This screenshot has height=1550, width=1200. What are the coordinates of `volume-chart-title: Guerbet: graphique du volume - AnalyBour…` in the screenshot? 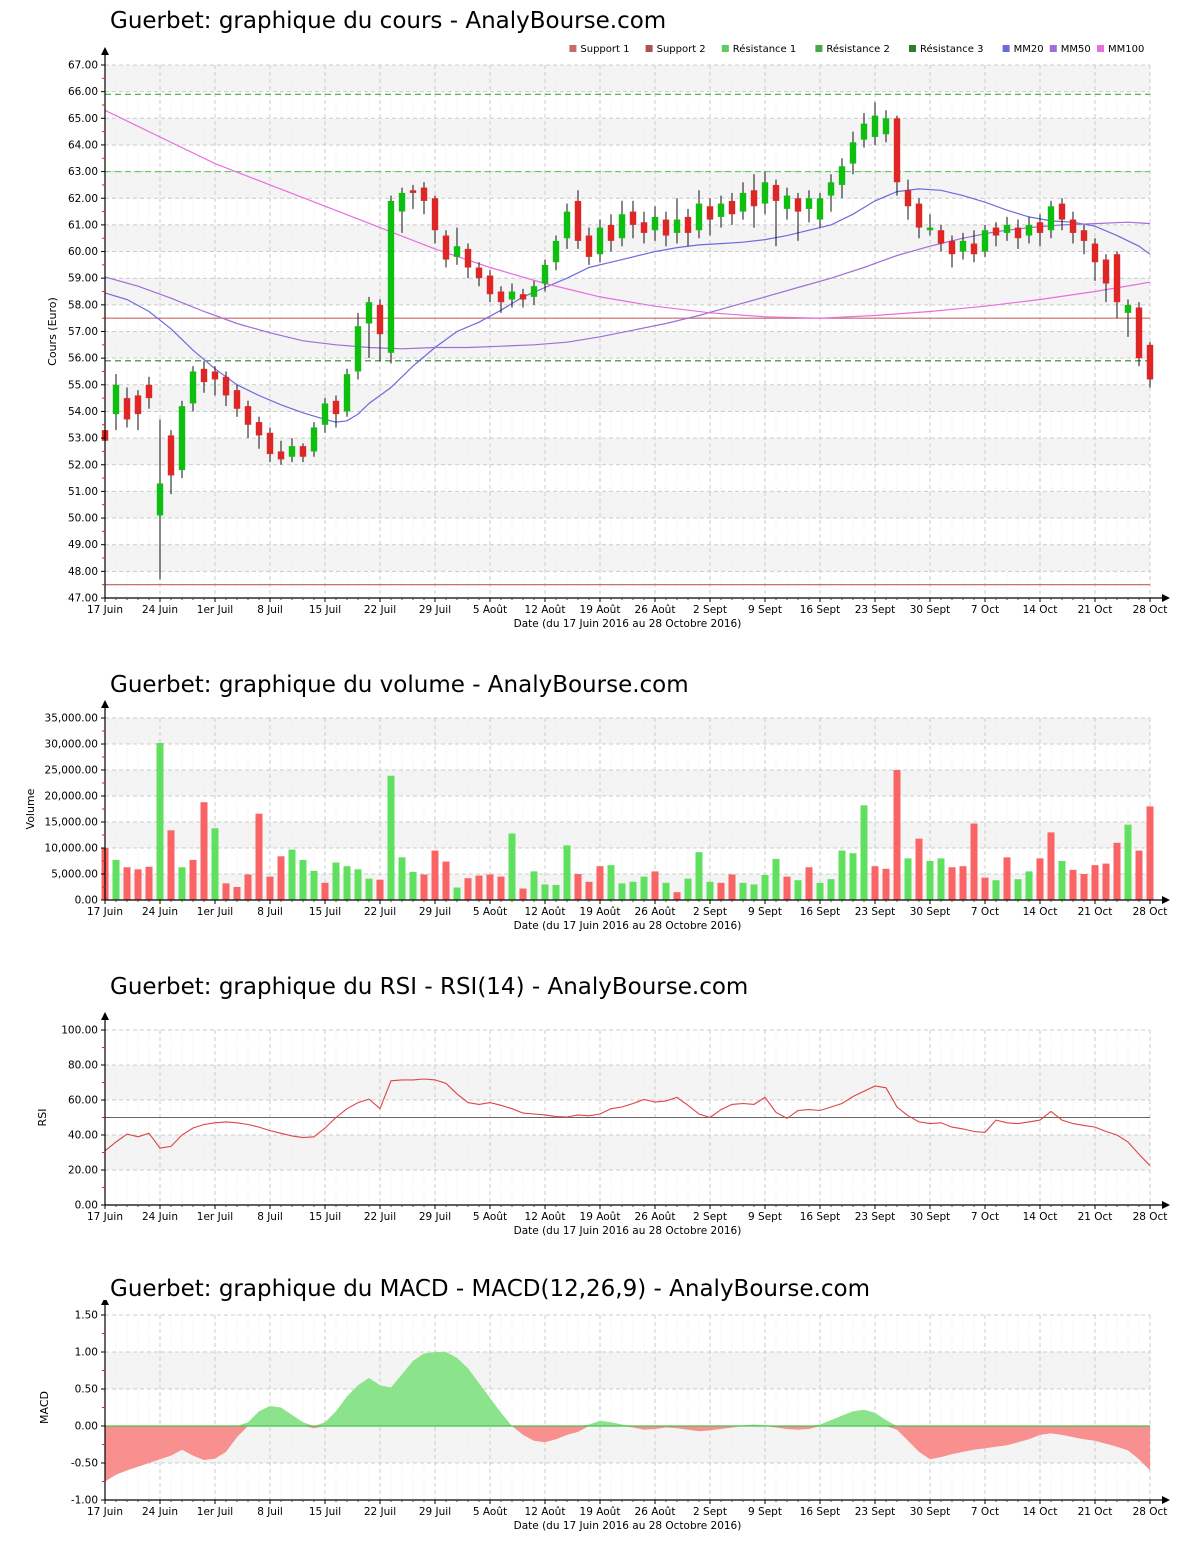 It's located at (399, 685).